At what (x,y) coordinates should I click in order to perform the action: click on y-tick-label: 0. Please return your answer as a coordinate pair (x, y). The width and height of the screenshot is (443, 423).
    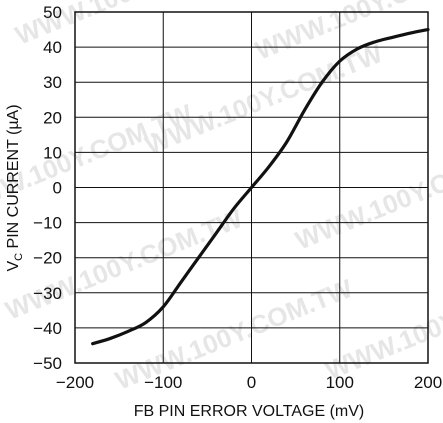
    Looking at the image, I should click on (57, 188).